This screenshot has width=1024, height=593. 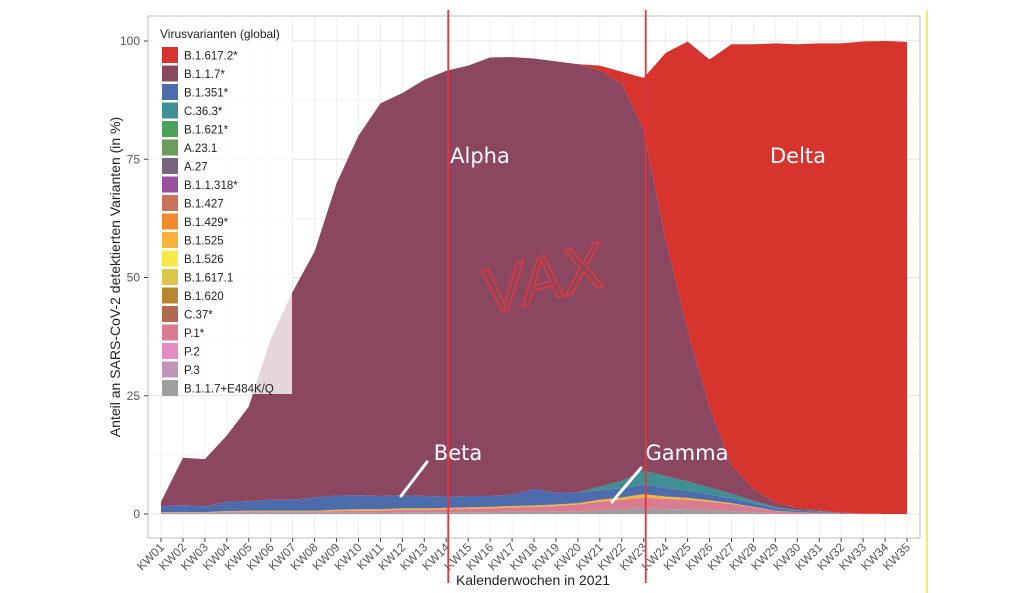 What do you see at coordinates (211, 57) in the screenshot?
I see `legend-label-b-1-617-2: B.1.617.2*` at bounding box center [211, 57].